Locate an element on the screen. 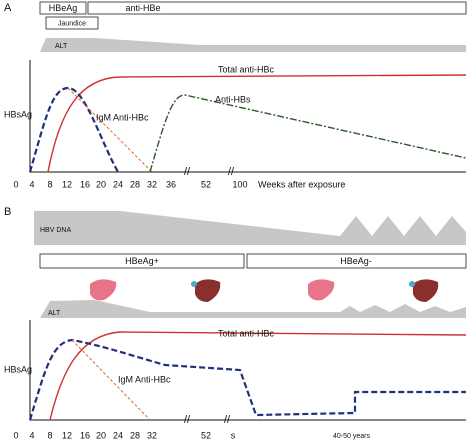  phase-label: HBeAg- is located at coordinates (356, 261).